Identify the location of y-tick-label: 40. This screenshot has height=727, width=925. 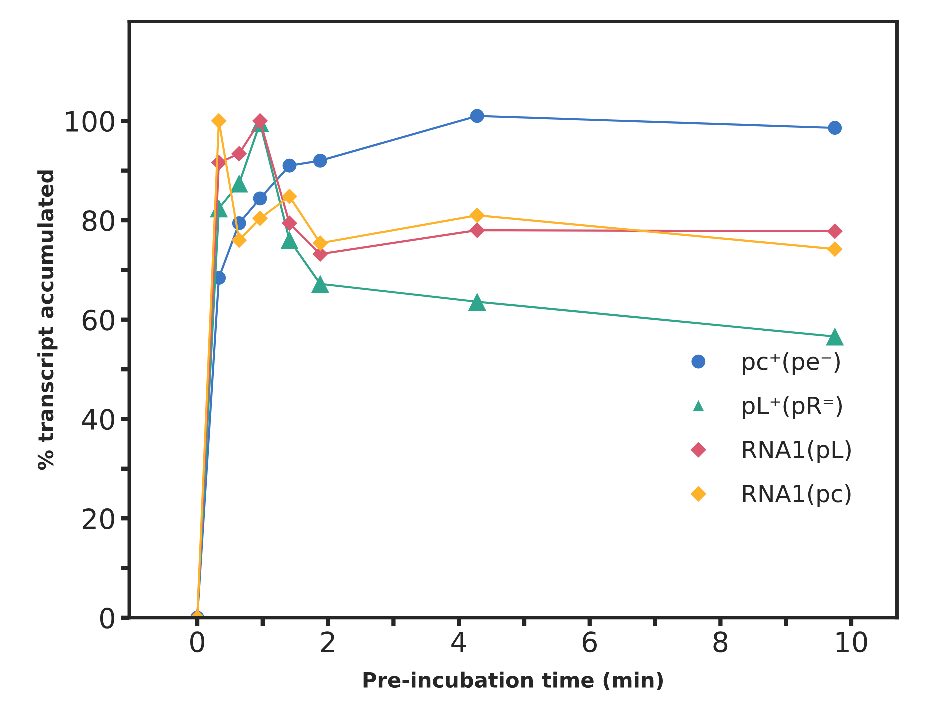
(98, 419).